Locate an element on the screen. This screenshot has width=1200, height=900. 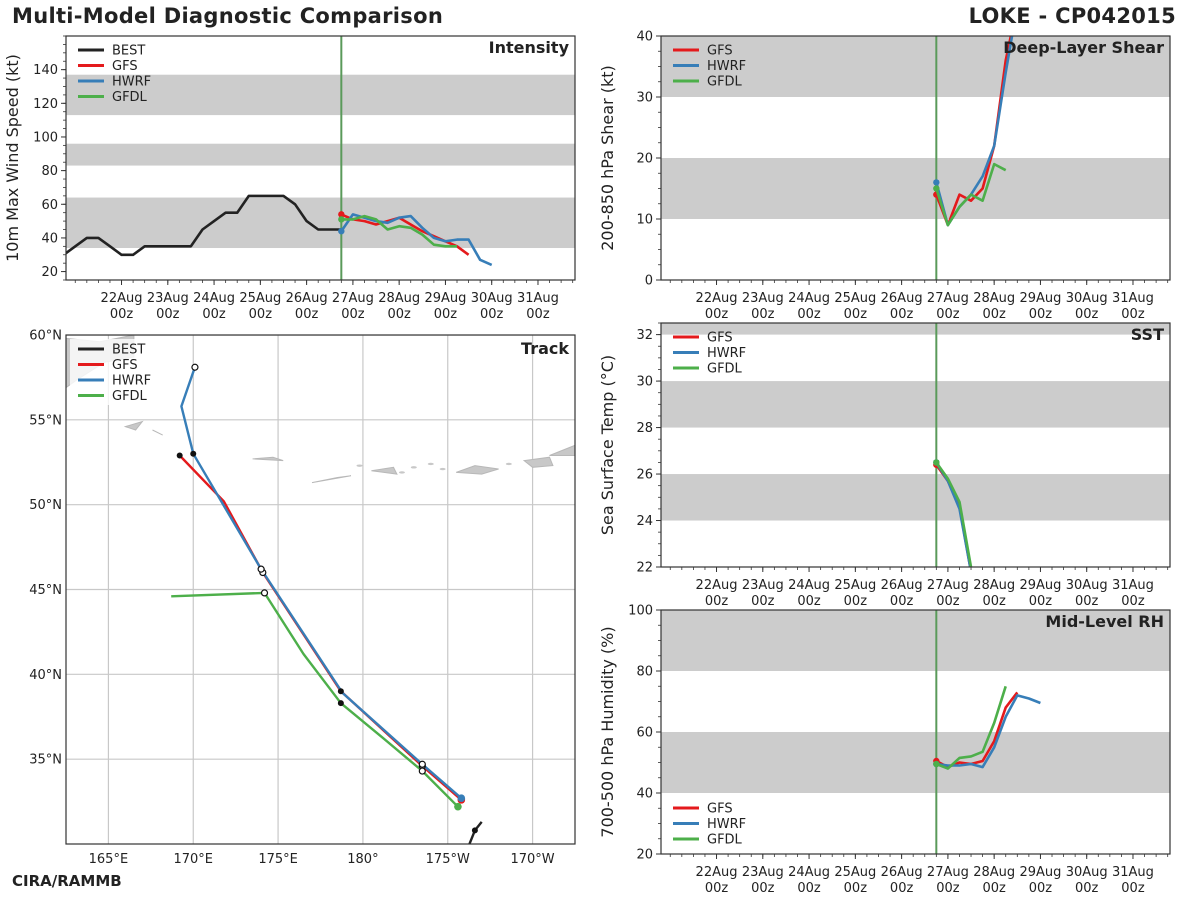
plot-area-shear is located at coordinates (915, 158).